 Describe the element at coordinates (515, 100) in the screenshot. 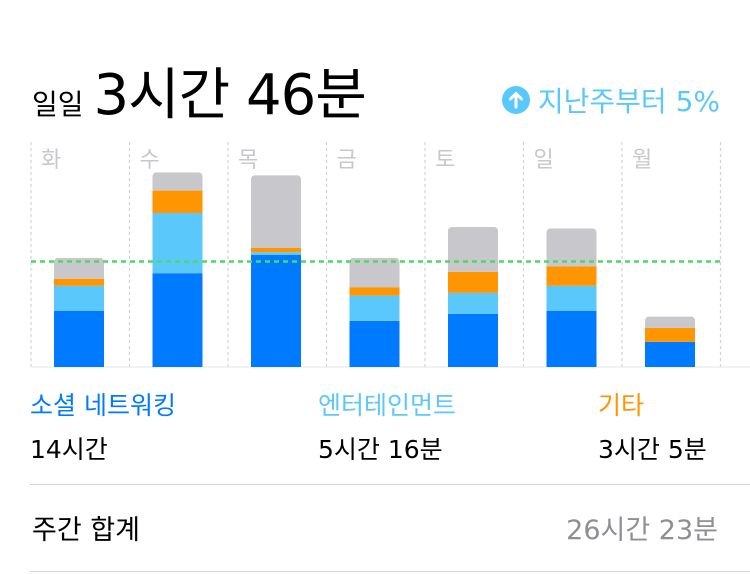

I see `arrow-up-circle-icon` at that location.